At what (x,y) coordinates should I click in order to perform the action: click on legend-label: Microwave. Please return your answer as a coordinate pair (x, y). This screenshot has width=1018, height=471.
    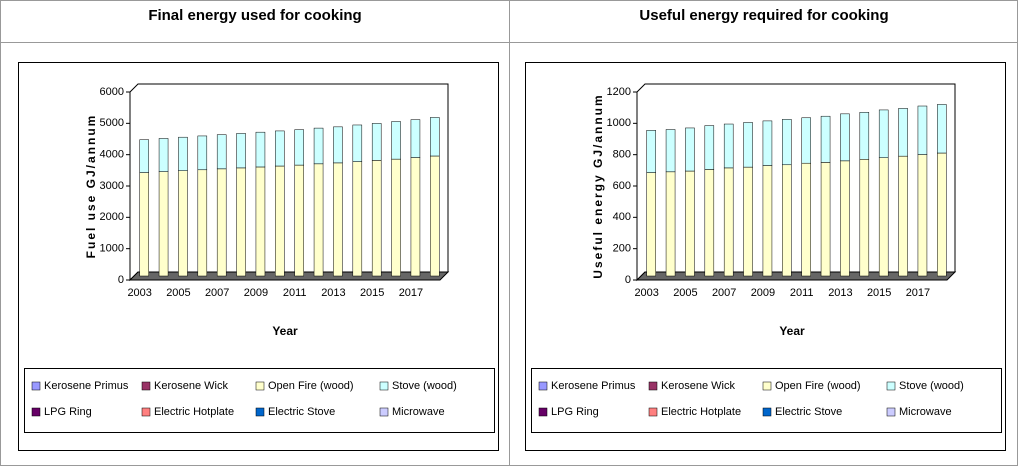
    Looking at the image, I should click on (925, 412).